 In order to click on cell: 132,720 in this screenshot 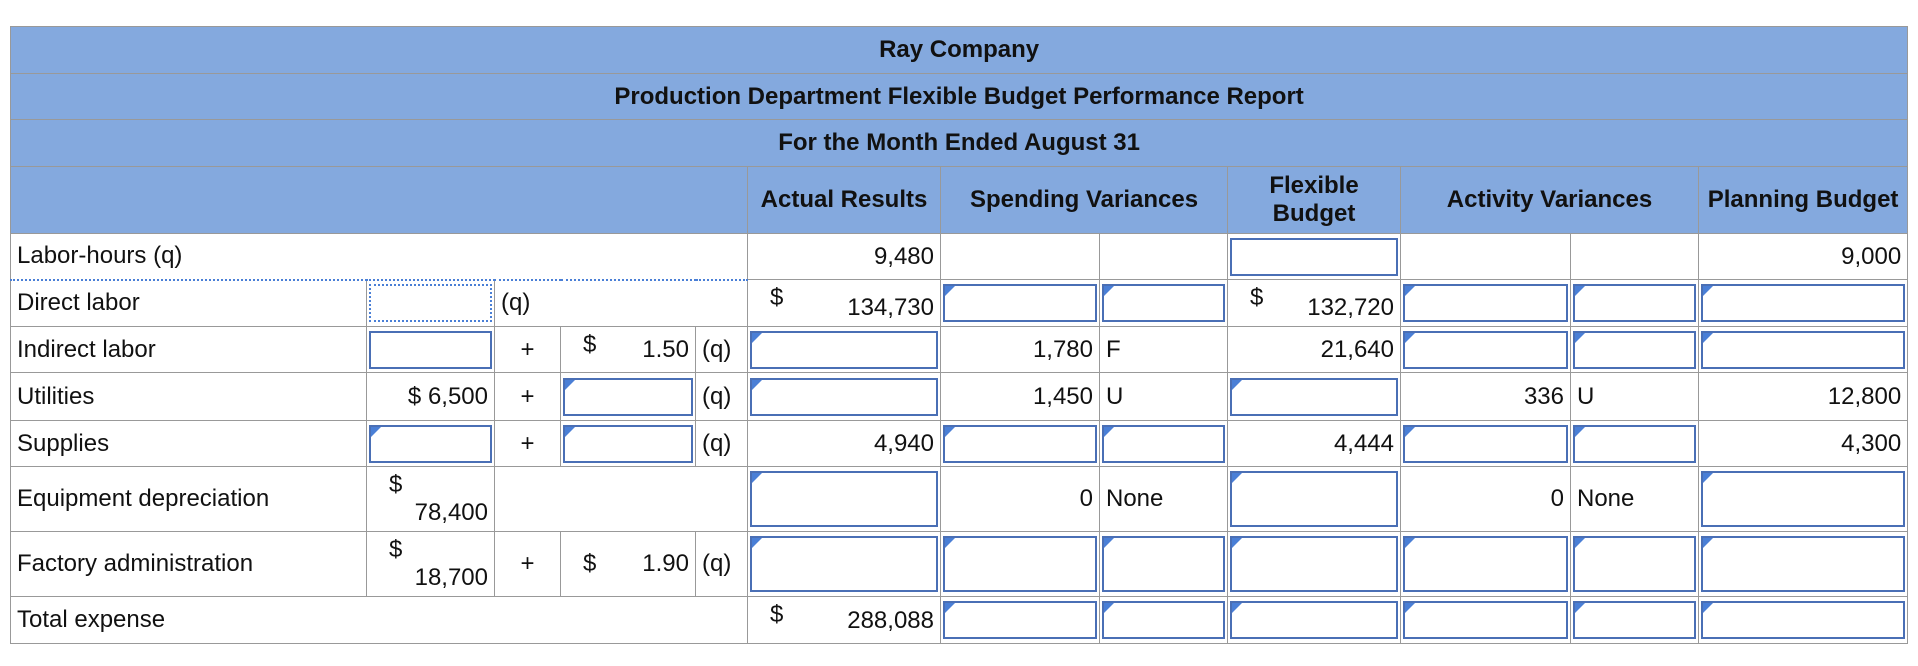, I will do `click(1350, 307)`.